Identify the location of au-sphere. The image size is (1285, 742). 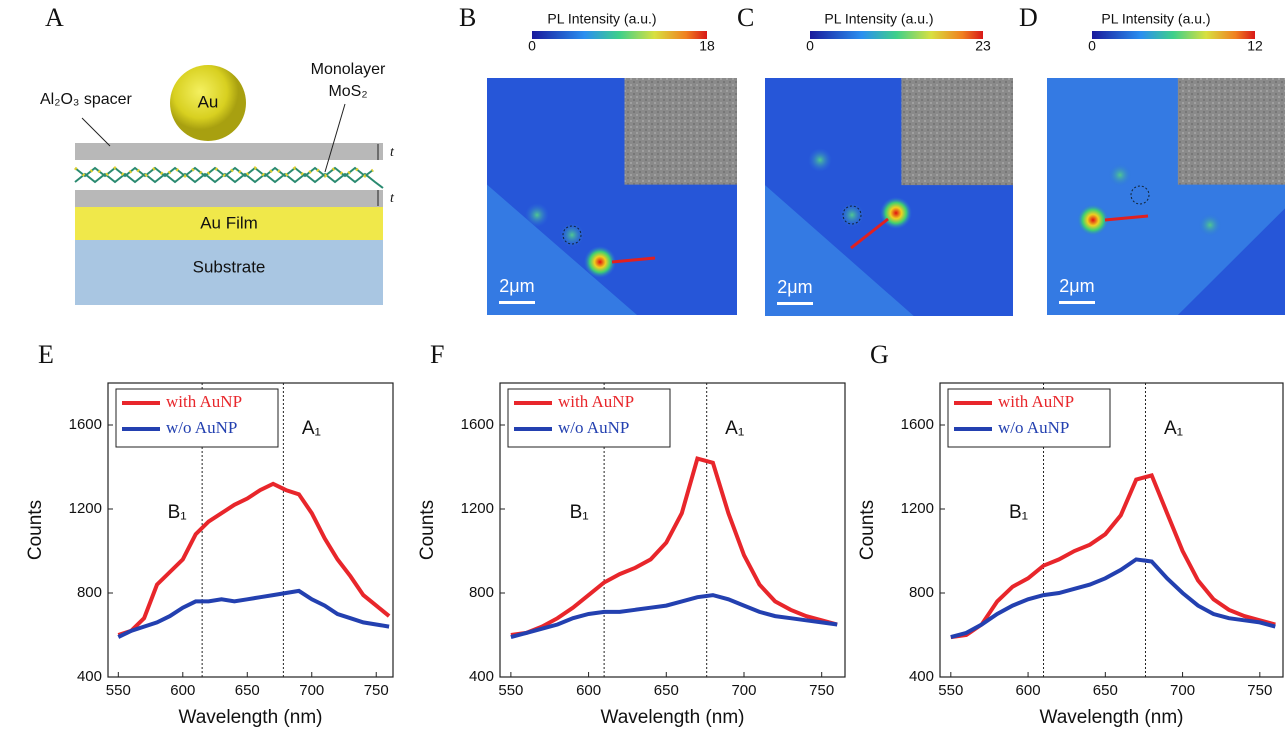
(208, 103).